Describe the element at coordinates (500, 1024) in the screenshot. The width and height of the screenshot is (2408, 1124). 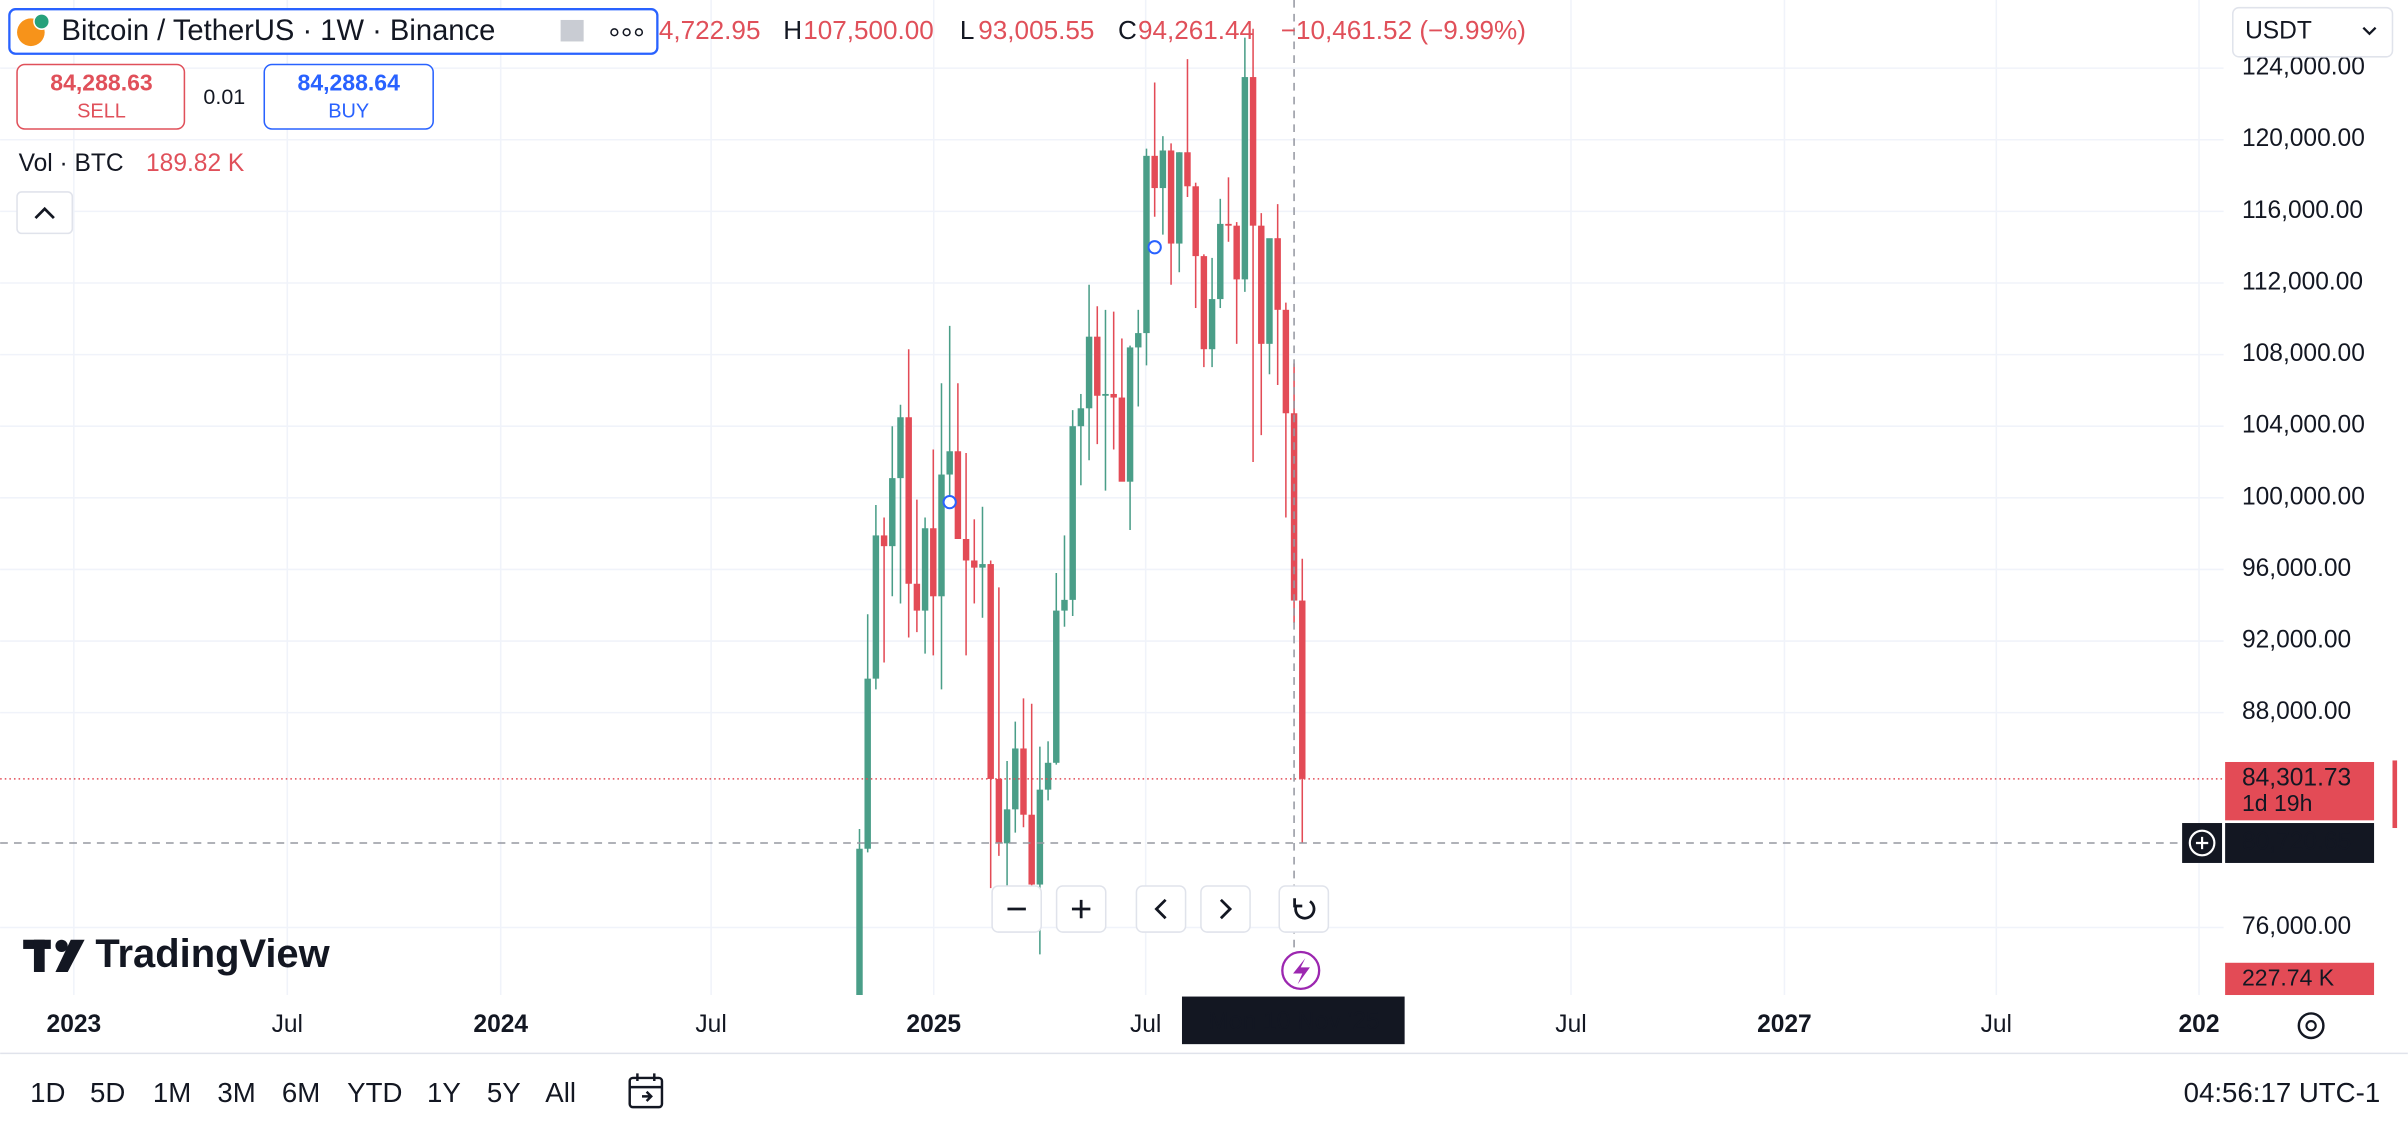
I see `time-label: 2024` at that location.